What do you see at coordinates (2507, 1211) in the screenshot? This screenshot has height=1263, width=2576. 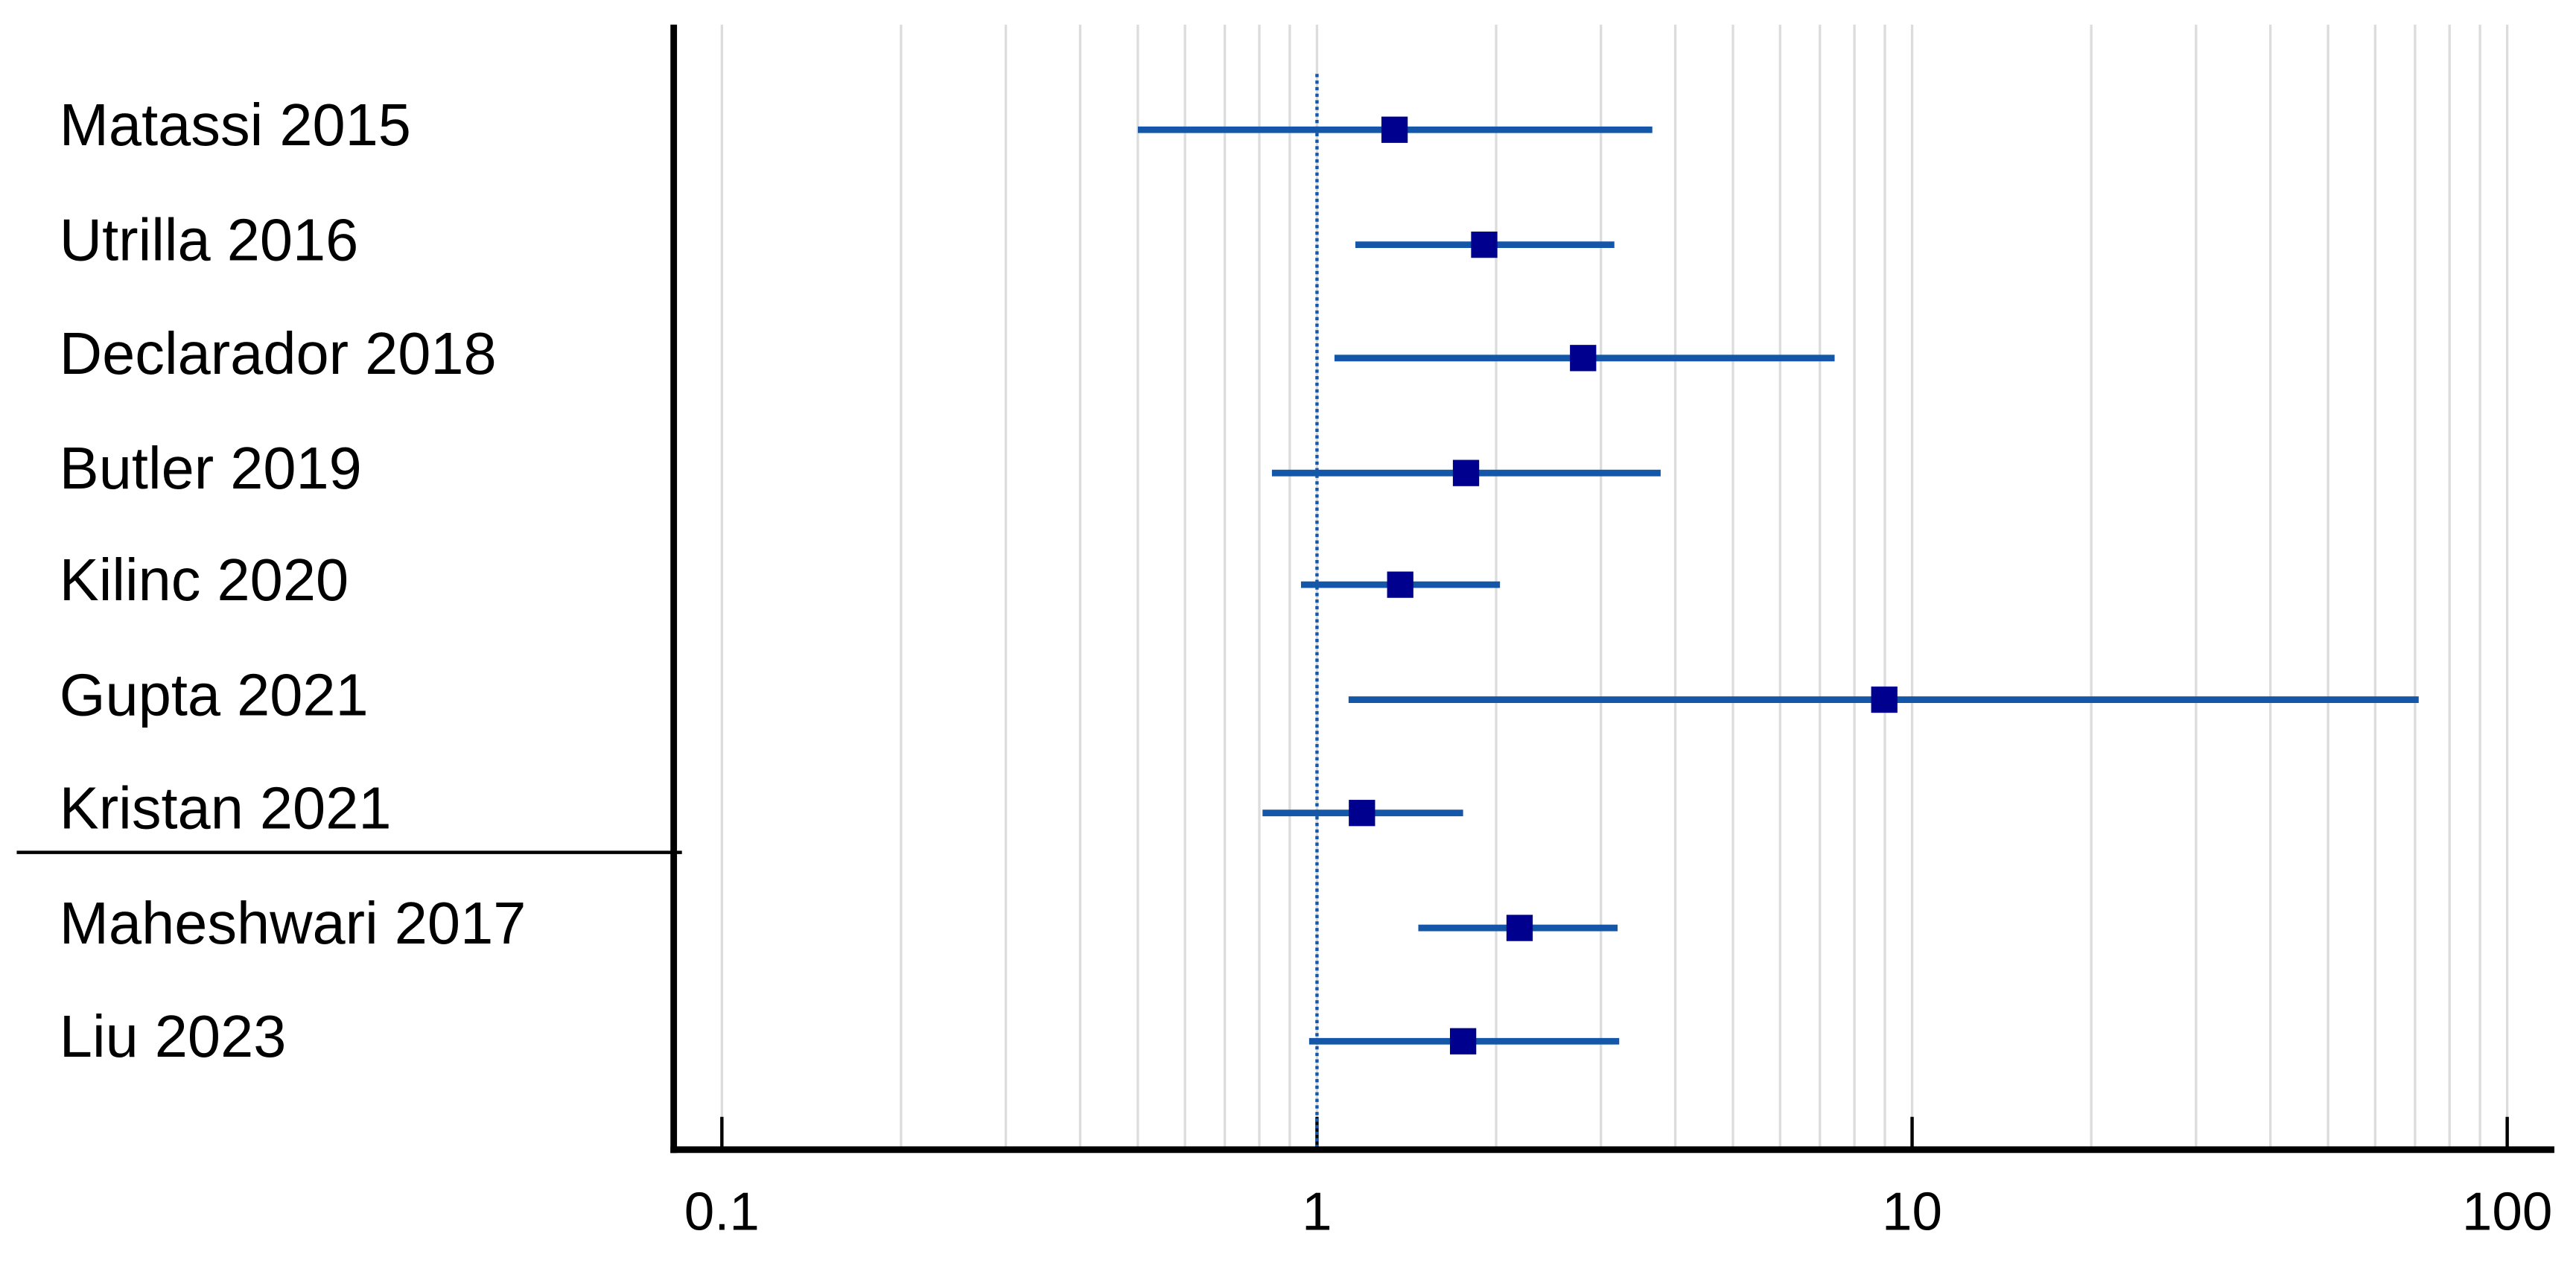 I see `x-tick-label: 100` at bounding box center [2507, 1211].